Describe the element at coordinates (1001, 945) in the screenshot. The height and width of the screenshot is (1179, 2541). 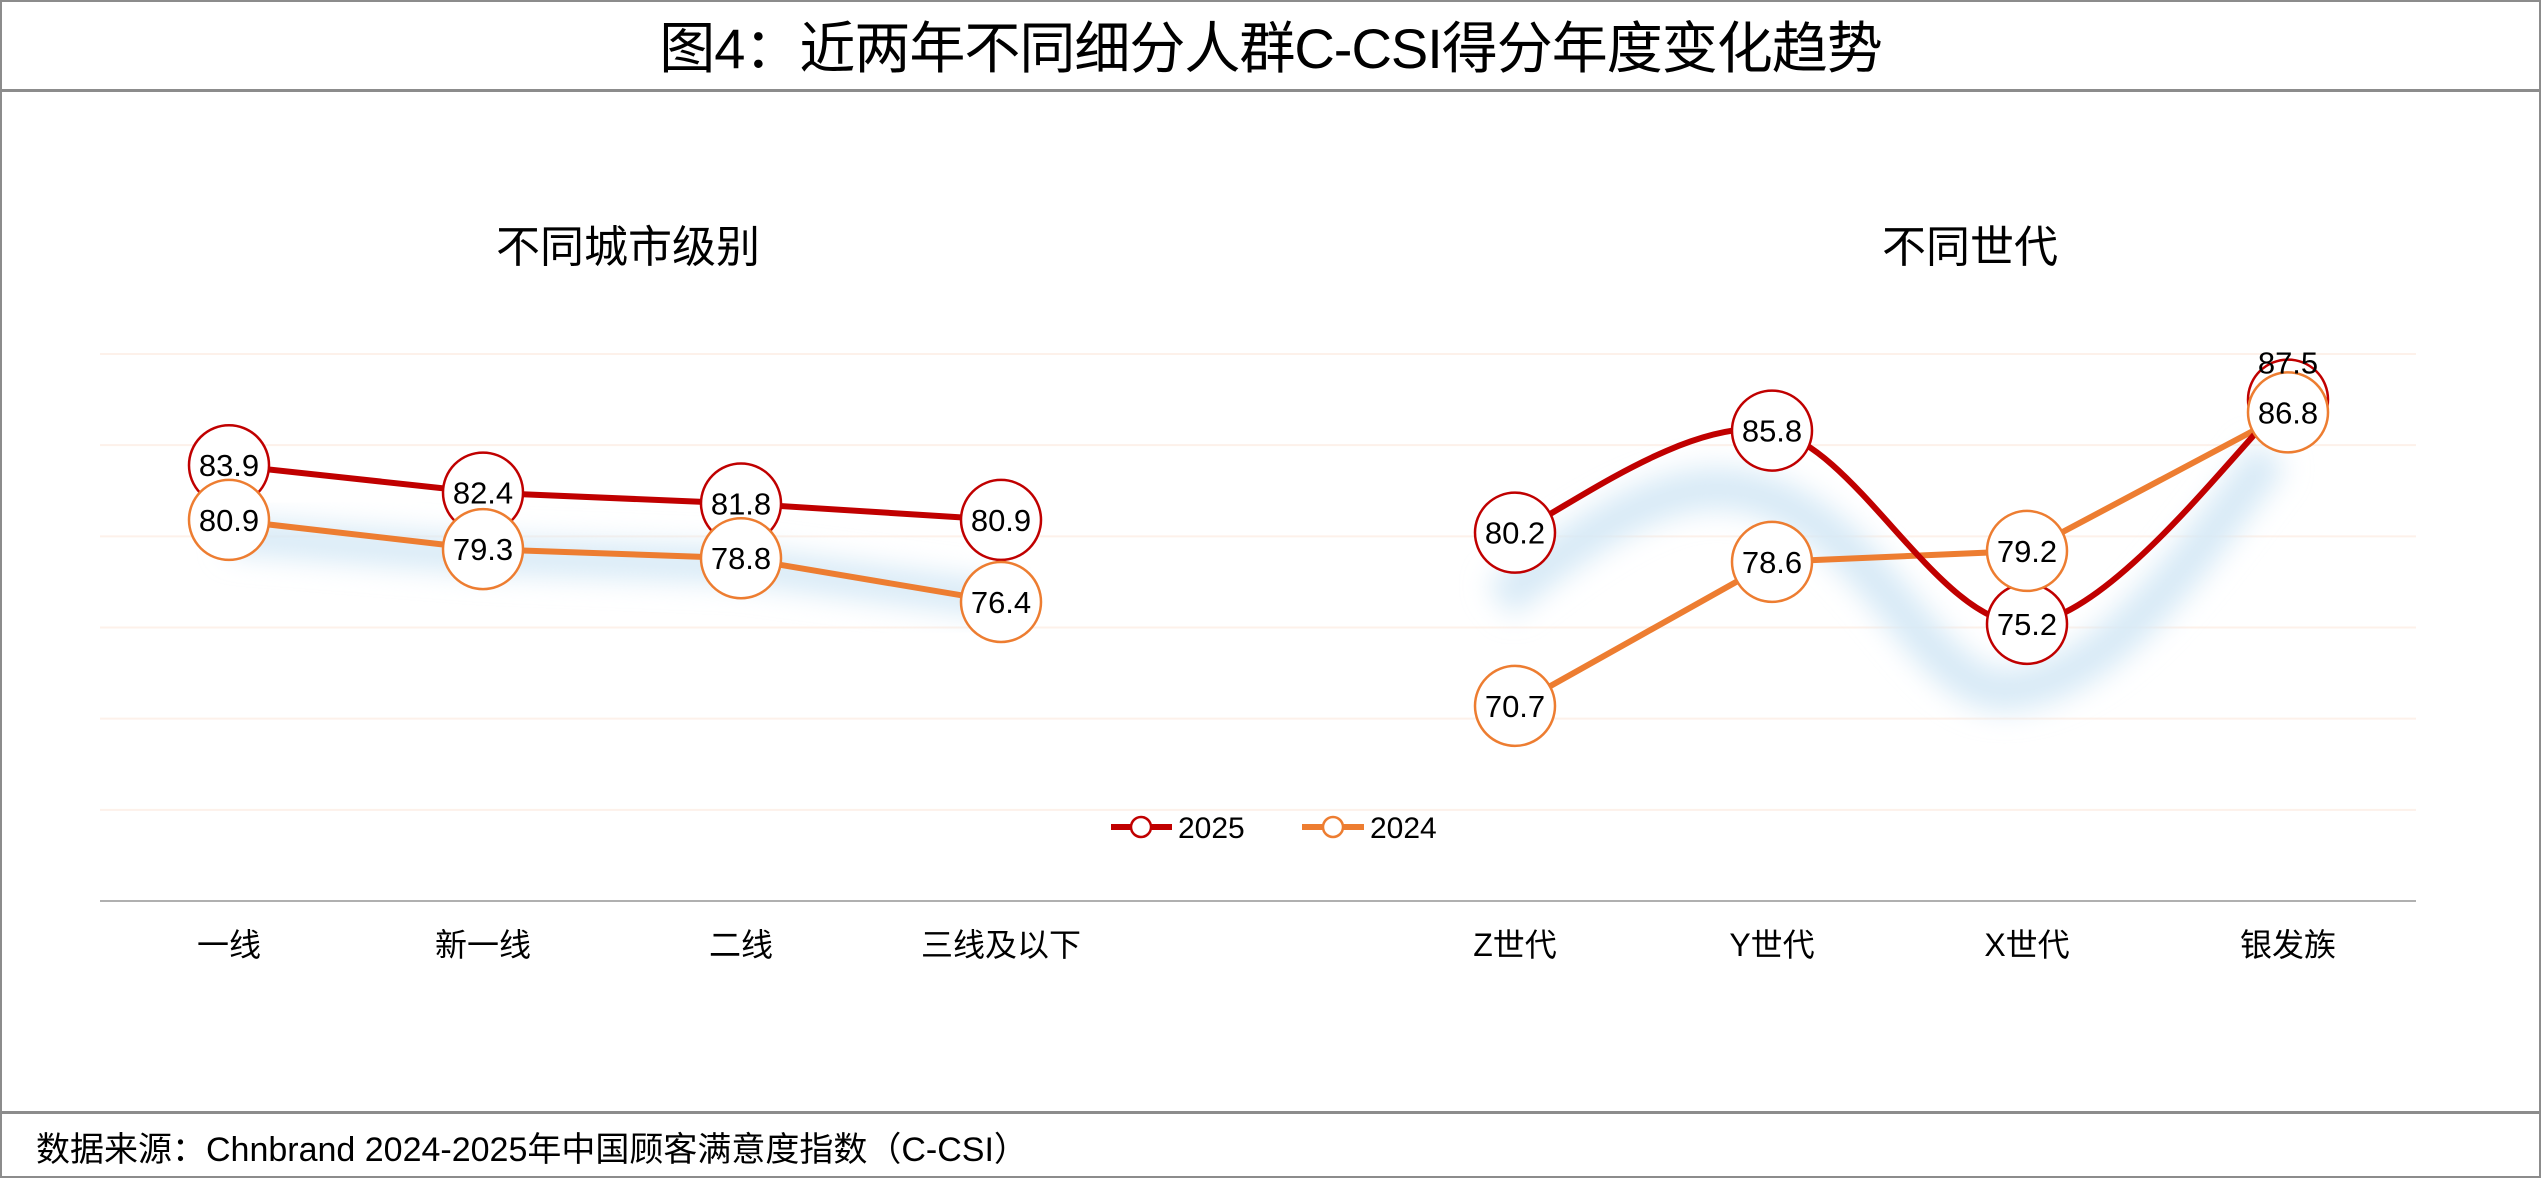
I see `x-tick-label: 三线及以下` at that location.